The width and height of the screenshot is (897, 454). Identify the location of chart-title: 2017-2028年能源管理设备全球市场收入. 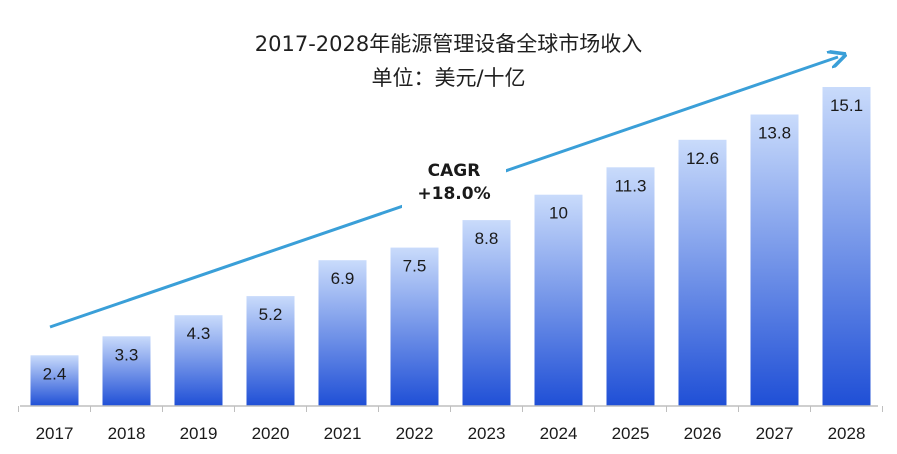
(448, 44).